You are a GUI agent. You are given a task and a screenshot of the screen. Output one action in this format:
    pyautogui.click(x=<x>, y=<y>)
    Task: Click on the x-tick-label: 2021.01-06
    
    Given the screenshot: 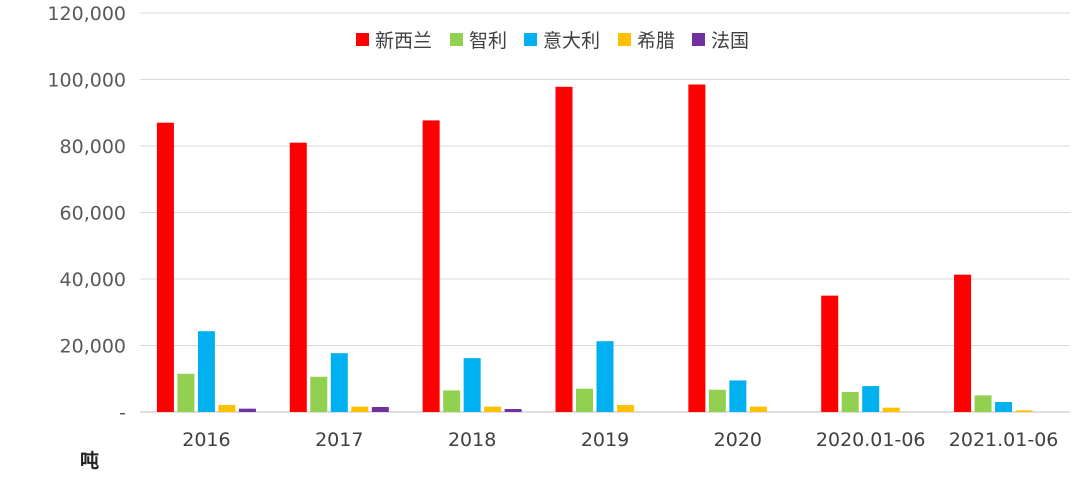 What is the action you would take?
    pyautogui.click(x=1004, y=440)
    